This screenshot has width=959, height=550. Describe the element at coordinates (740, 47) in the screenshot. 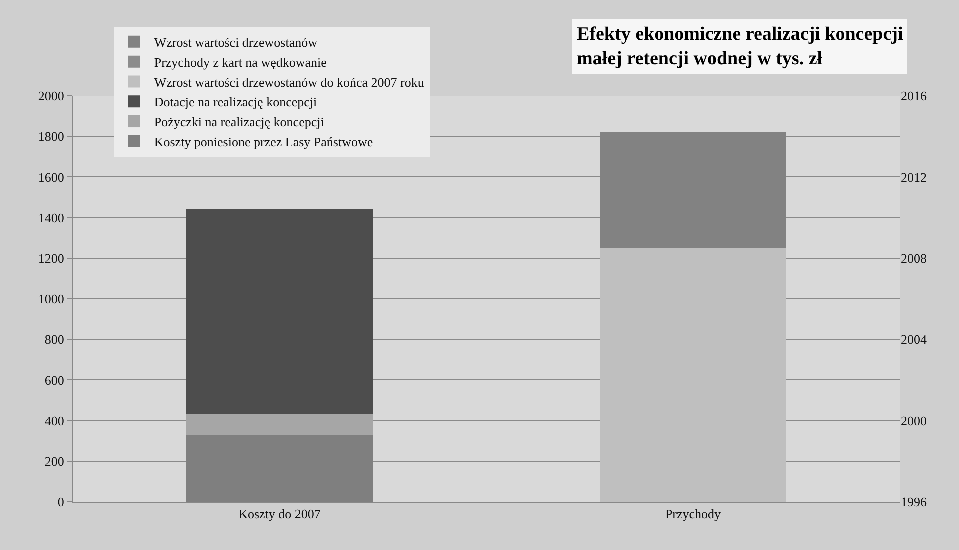

I see `chart-title: Efekty ekonomiczne realizacji koncepcji małej retencji wodnej w tys. zł` at that location.